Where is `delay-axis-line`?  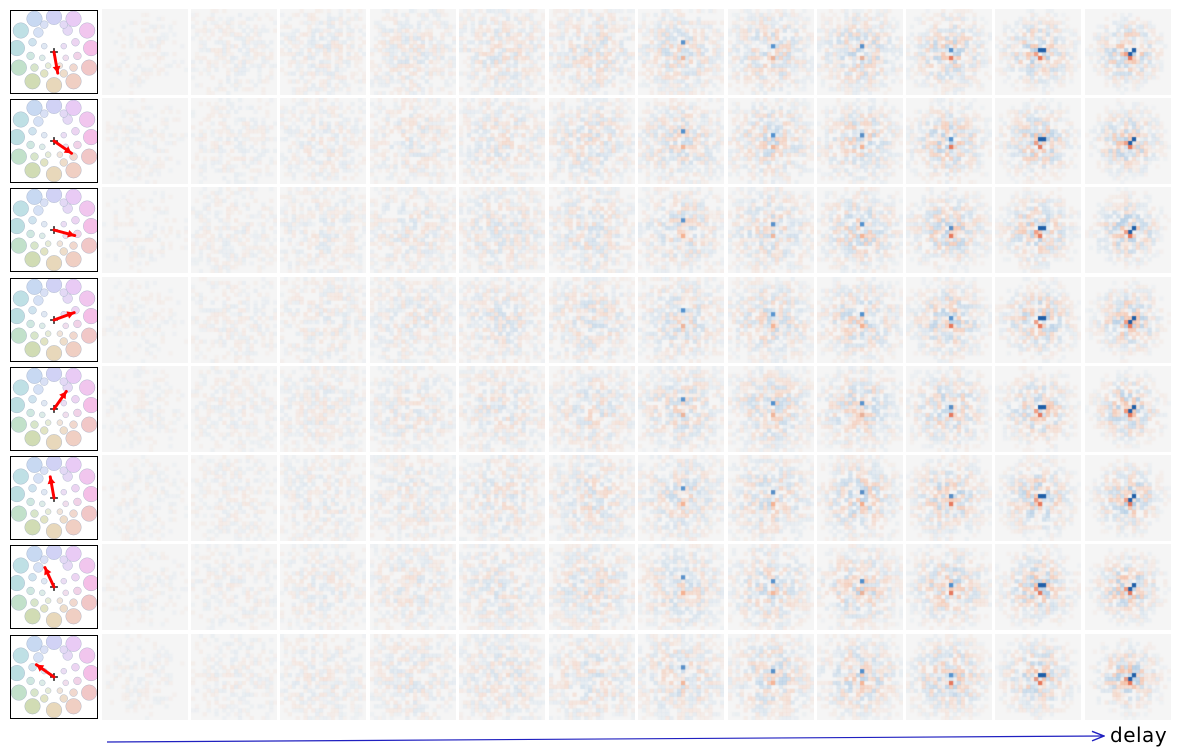
delay-axis-line is located at coordinates (605, 739).